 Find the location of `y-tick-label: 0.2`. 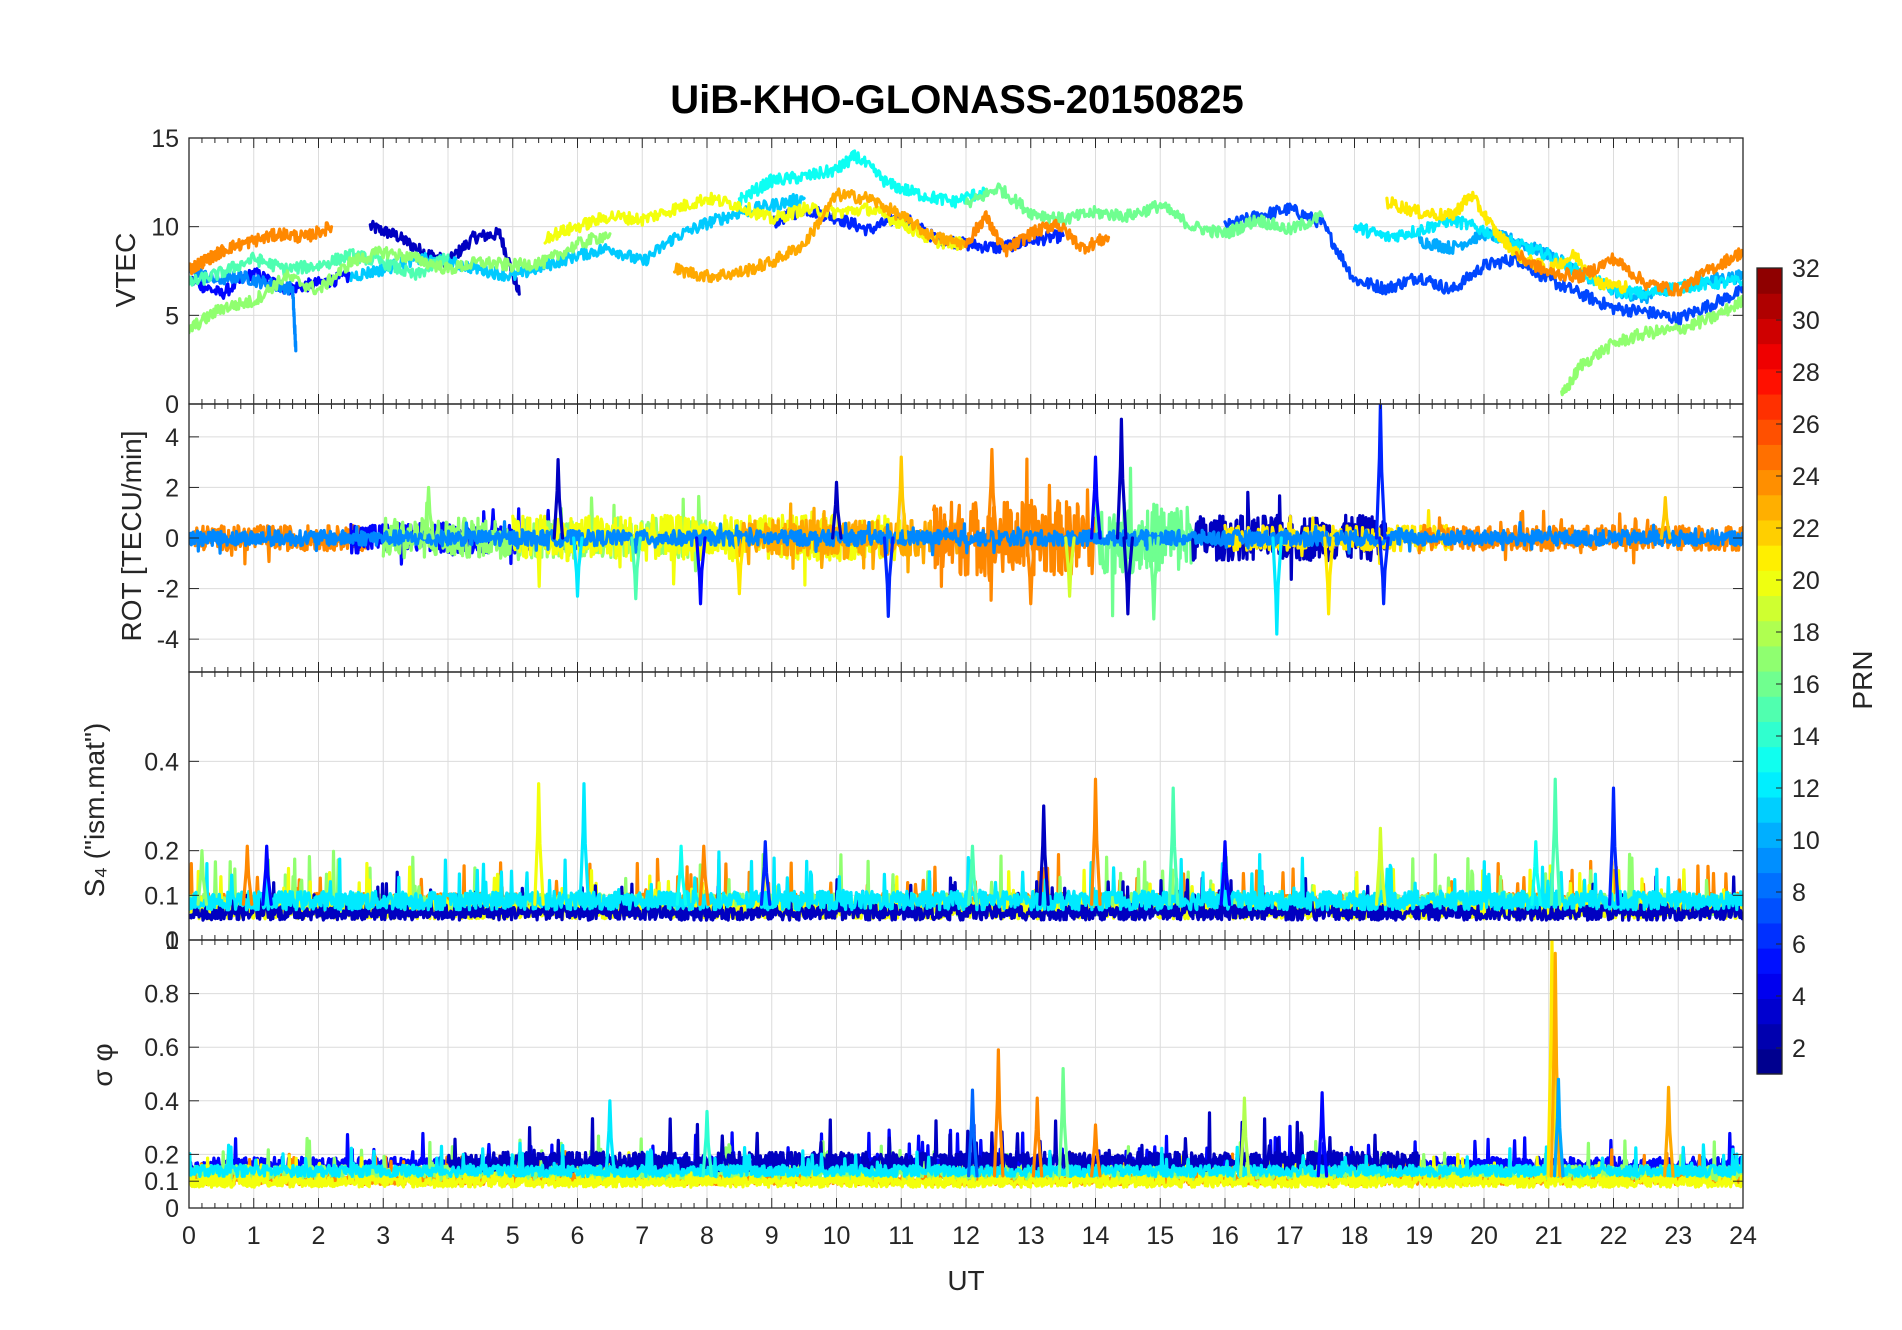

y-tick-label: 0.2 is located at coordinates (161, 1155).